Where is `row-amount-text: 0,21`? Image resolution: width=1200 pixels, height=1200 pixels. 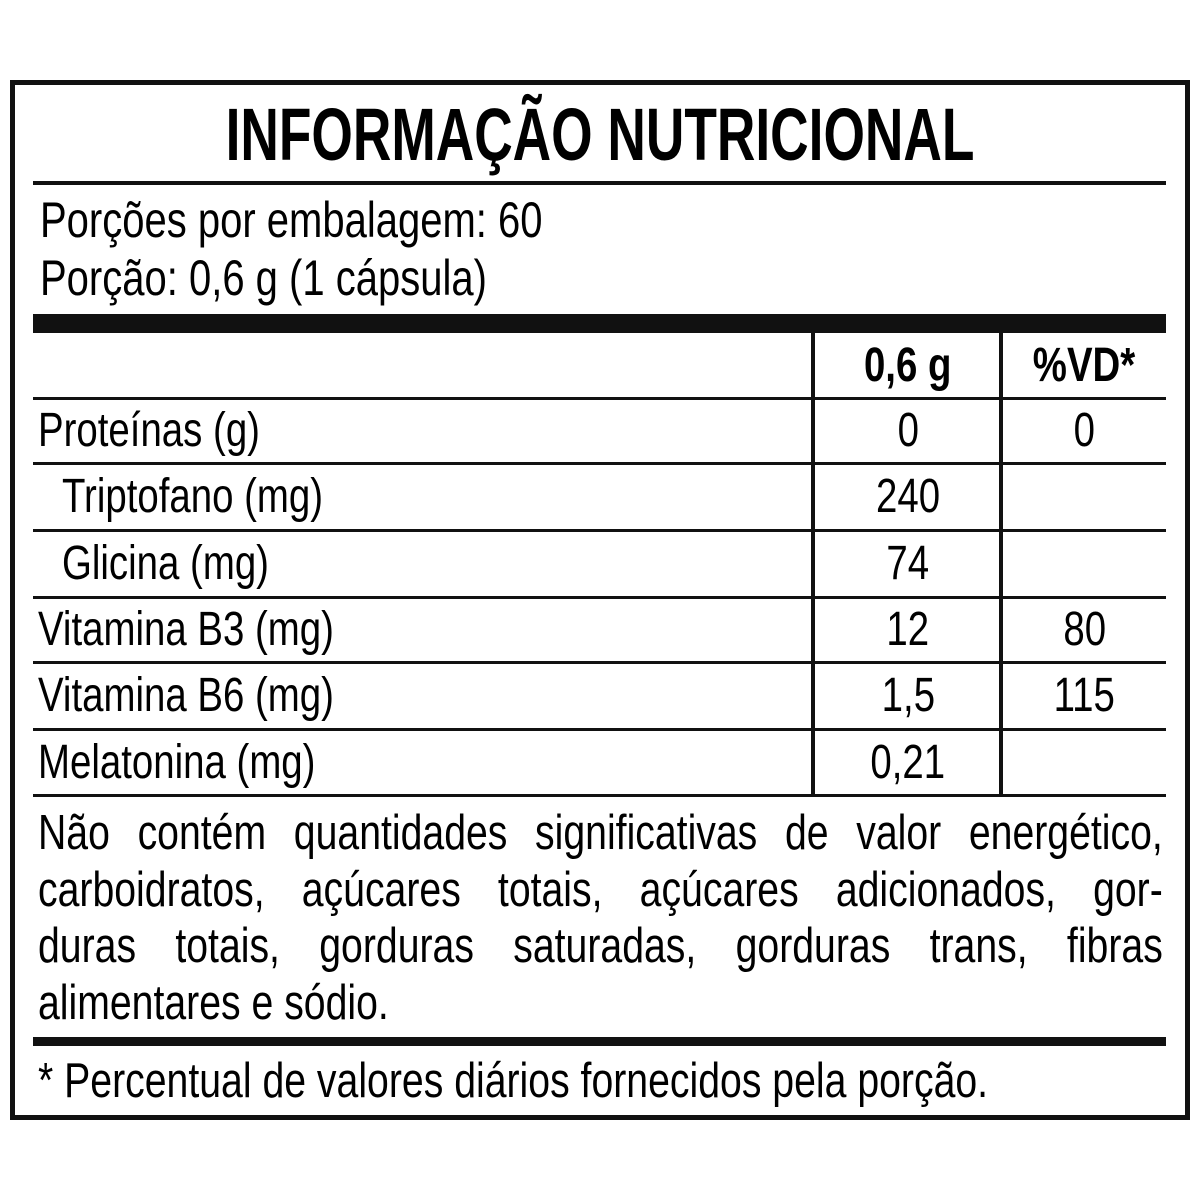
row-amount-text: 0,21 is located at coordinates (908, 762).